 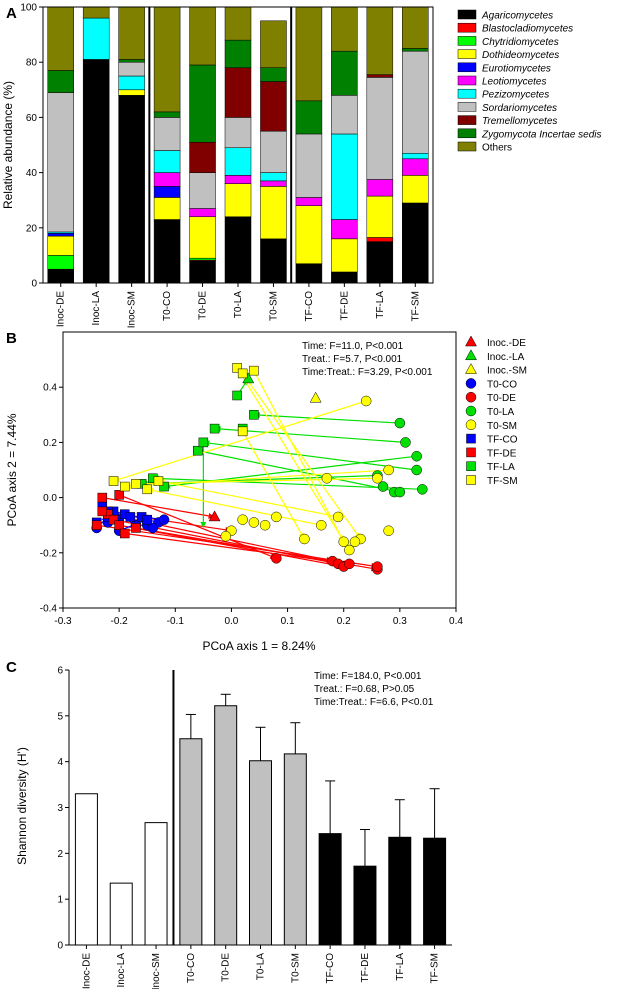 What do you see at coordinates (238, 92) in the screenshot?
I see `bar-segment-t0-la-tremellomycetes` at bounding box center [238, 92].